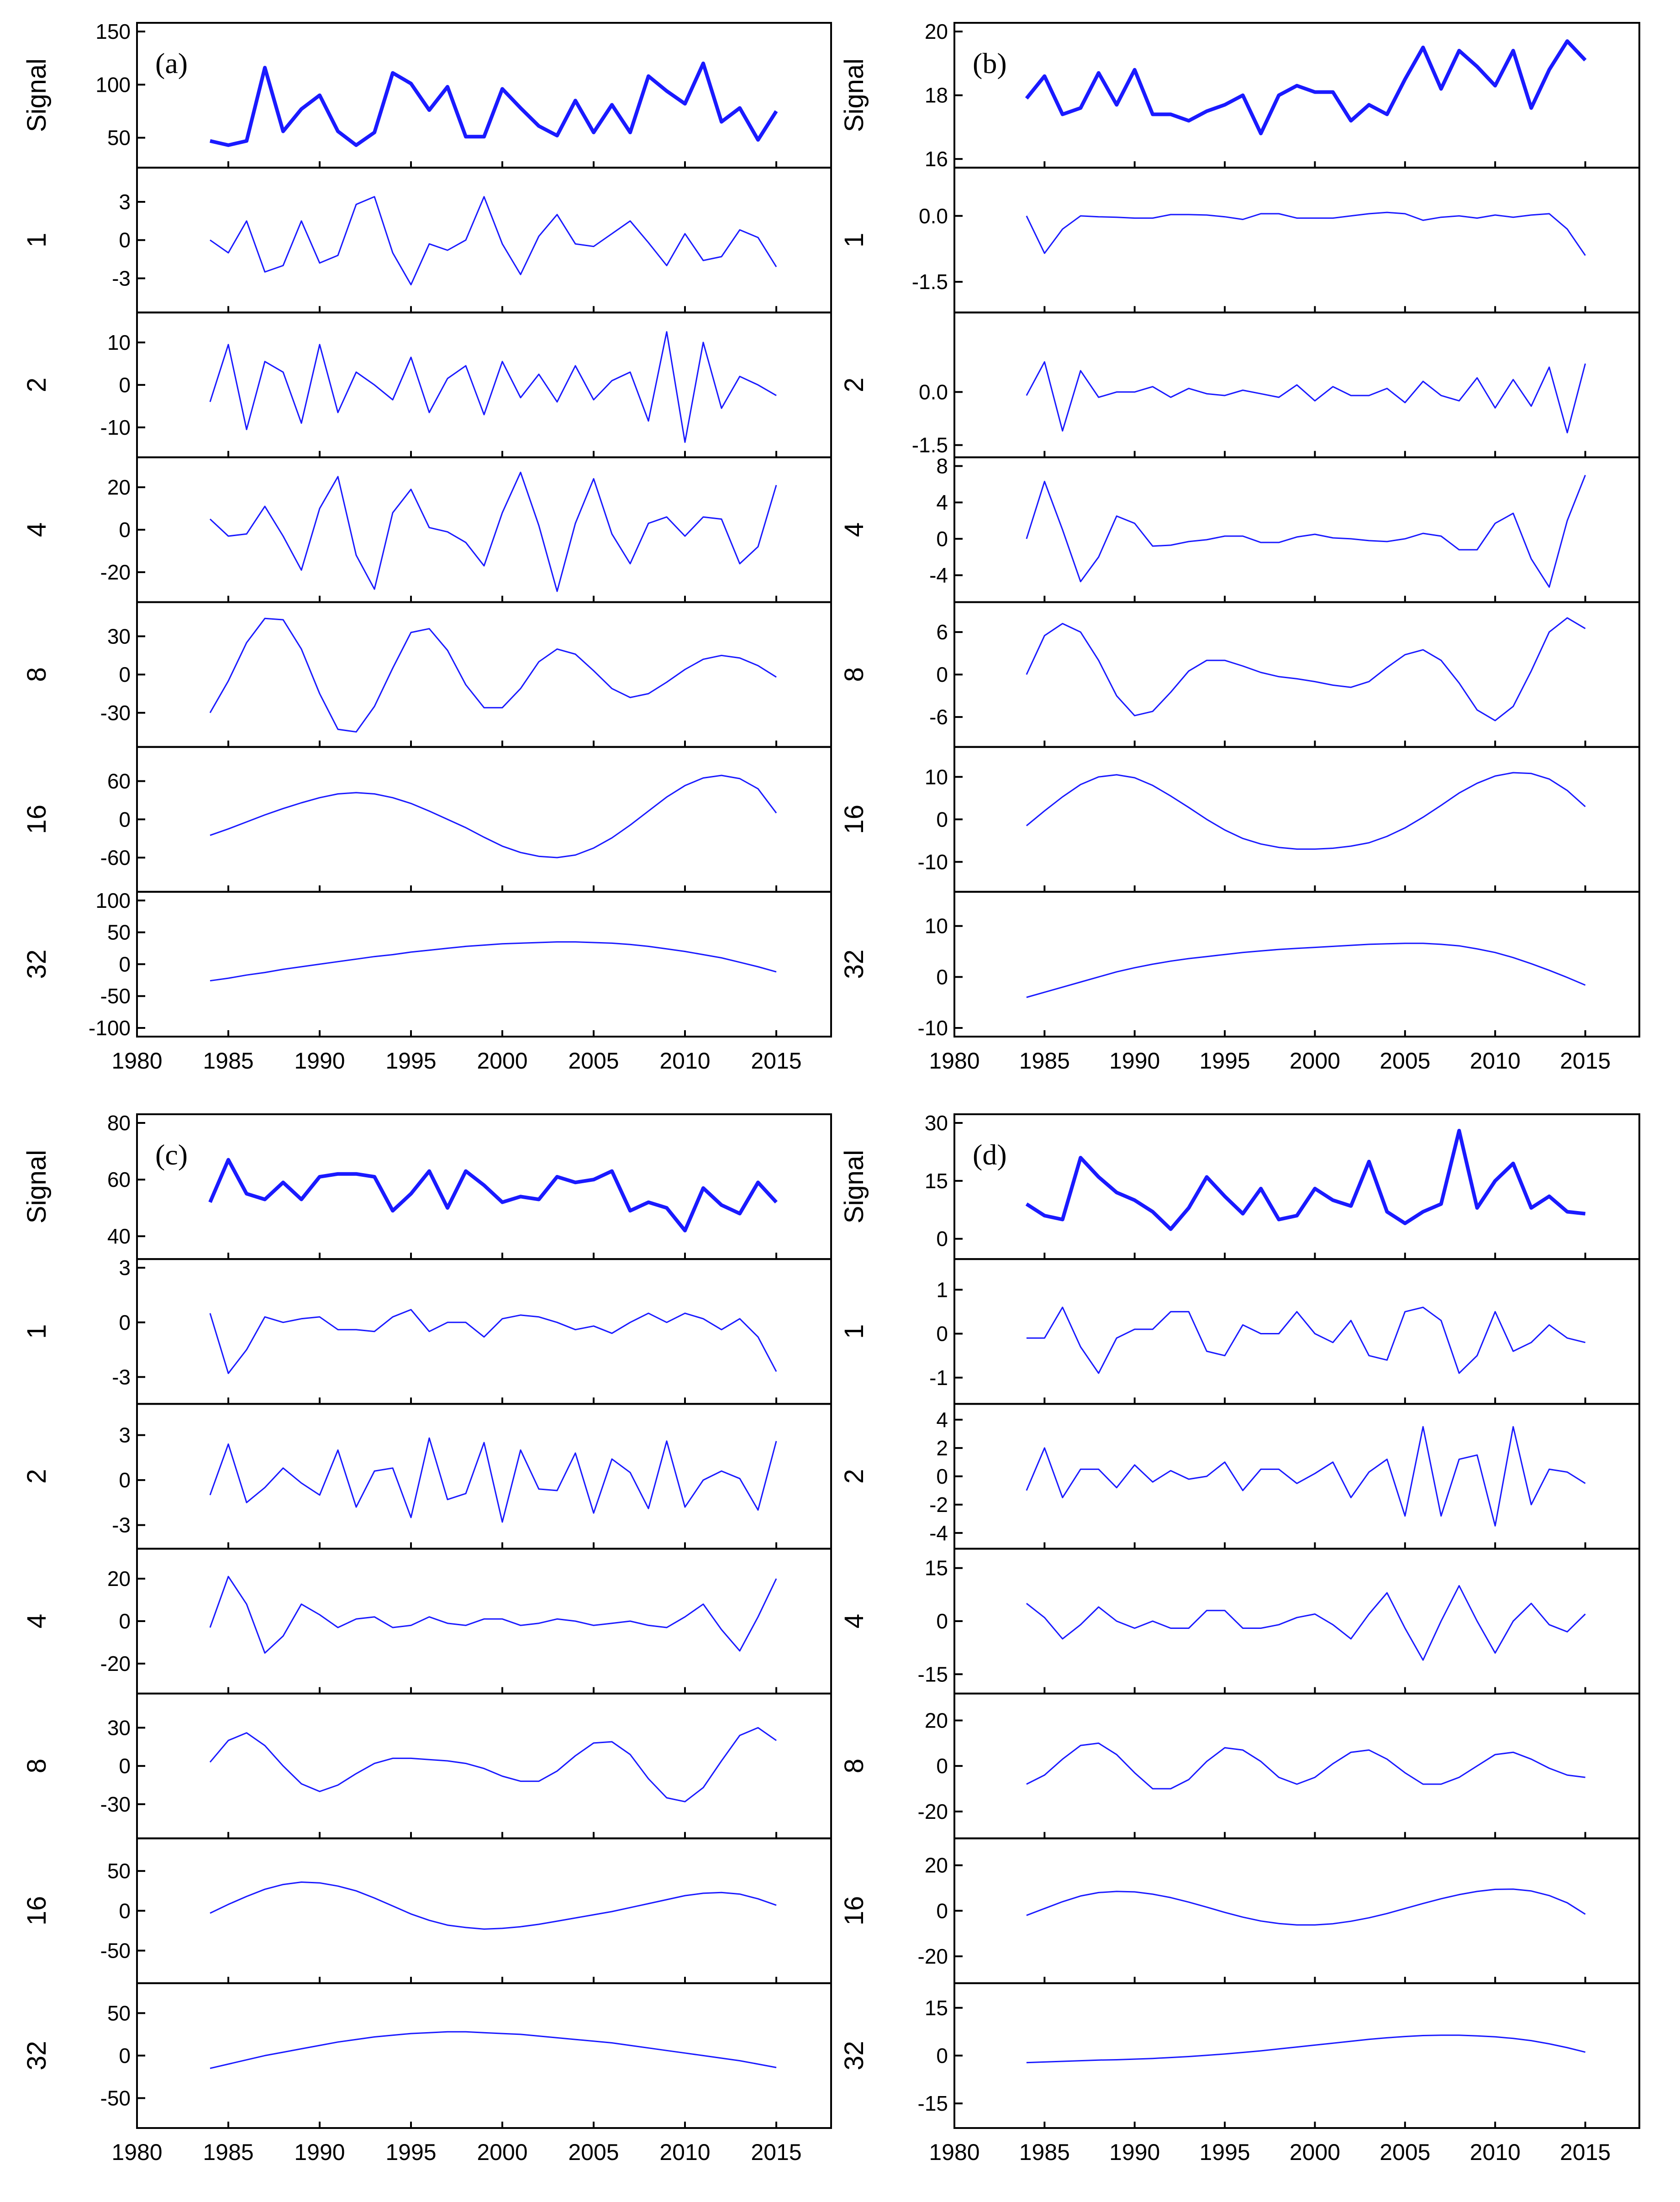 This screenshot has width=1680, height=2202. Describe the element at coordinates (119, 1123) in the screenshot. I see `y-tick-label: 80` at that location.